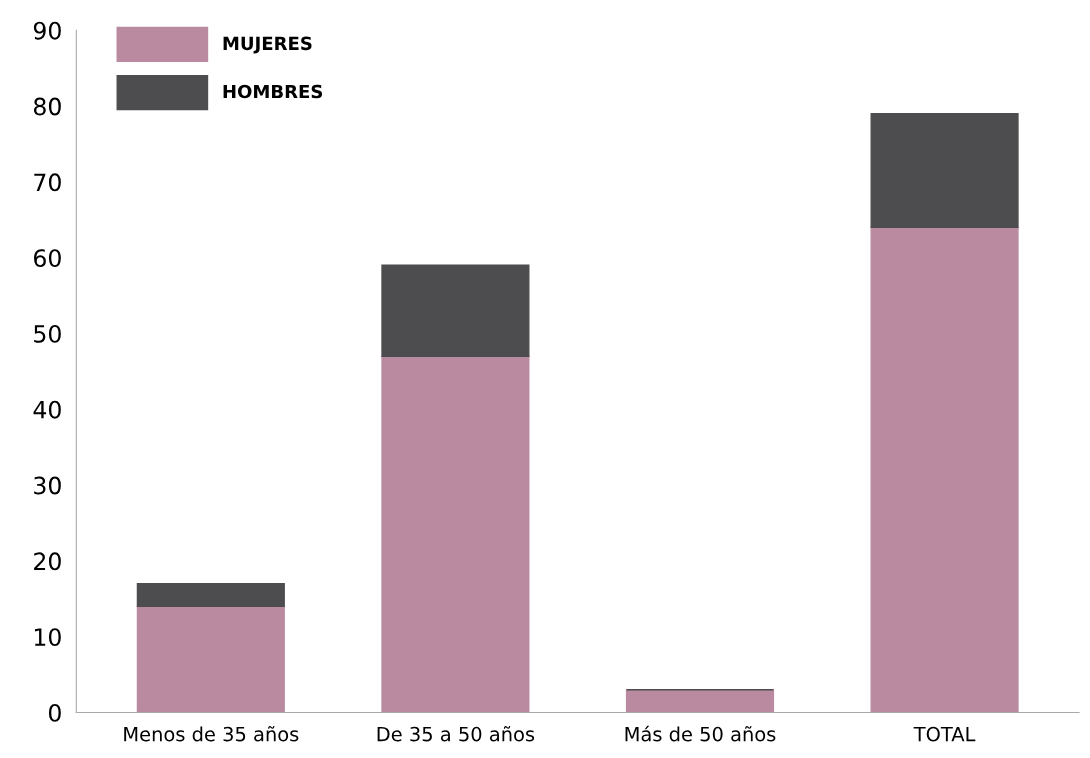 Image resolution: width=1090 pixels, height=758 pixels. I want to click on y-tick-label: 70, so click(47, 182).